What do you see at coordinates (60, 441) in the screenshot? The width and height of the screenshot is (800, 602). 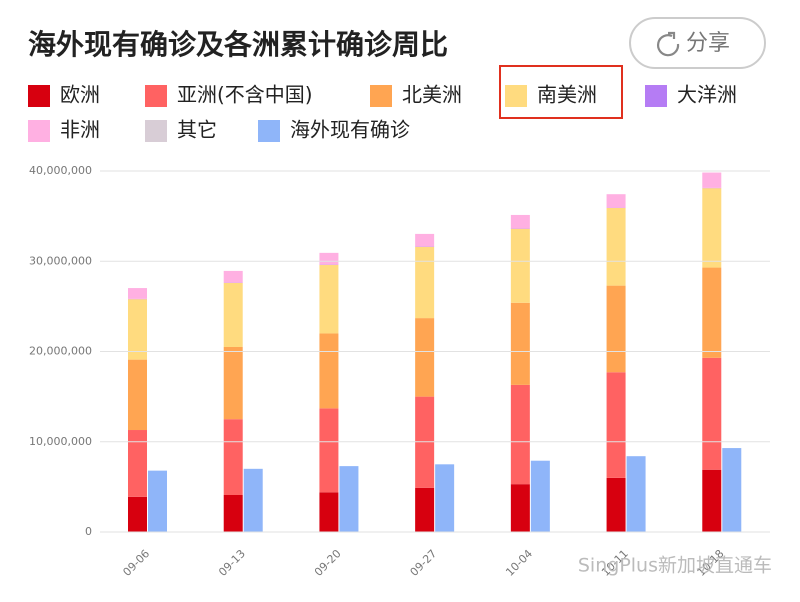 I see `y-tick-label: 10,000,000` at bounding box center [60, 441].